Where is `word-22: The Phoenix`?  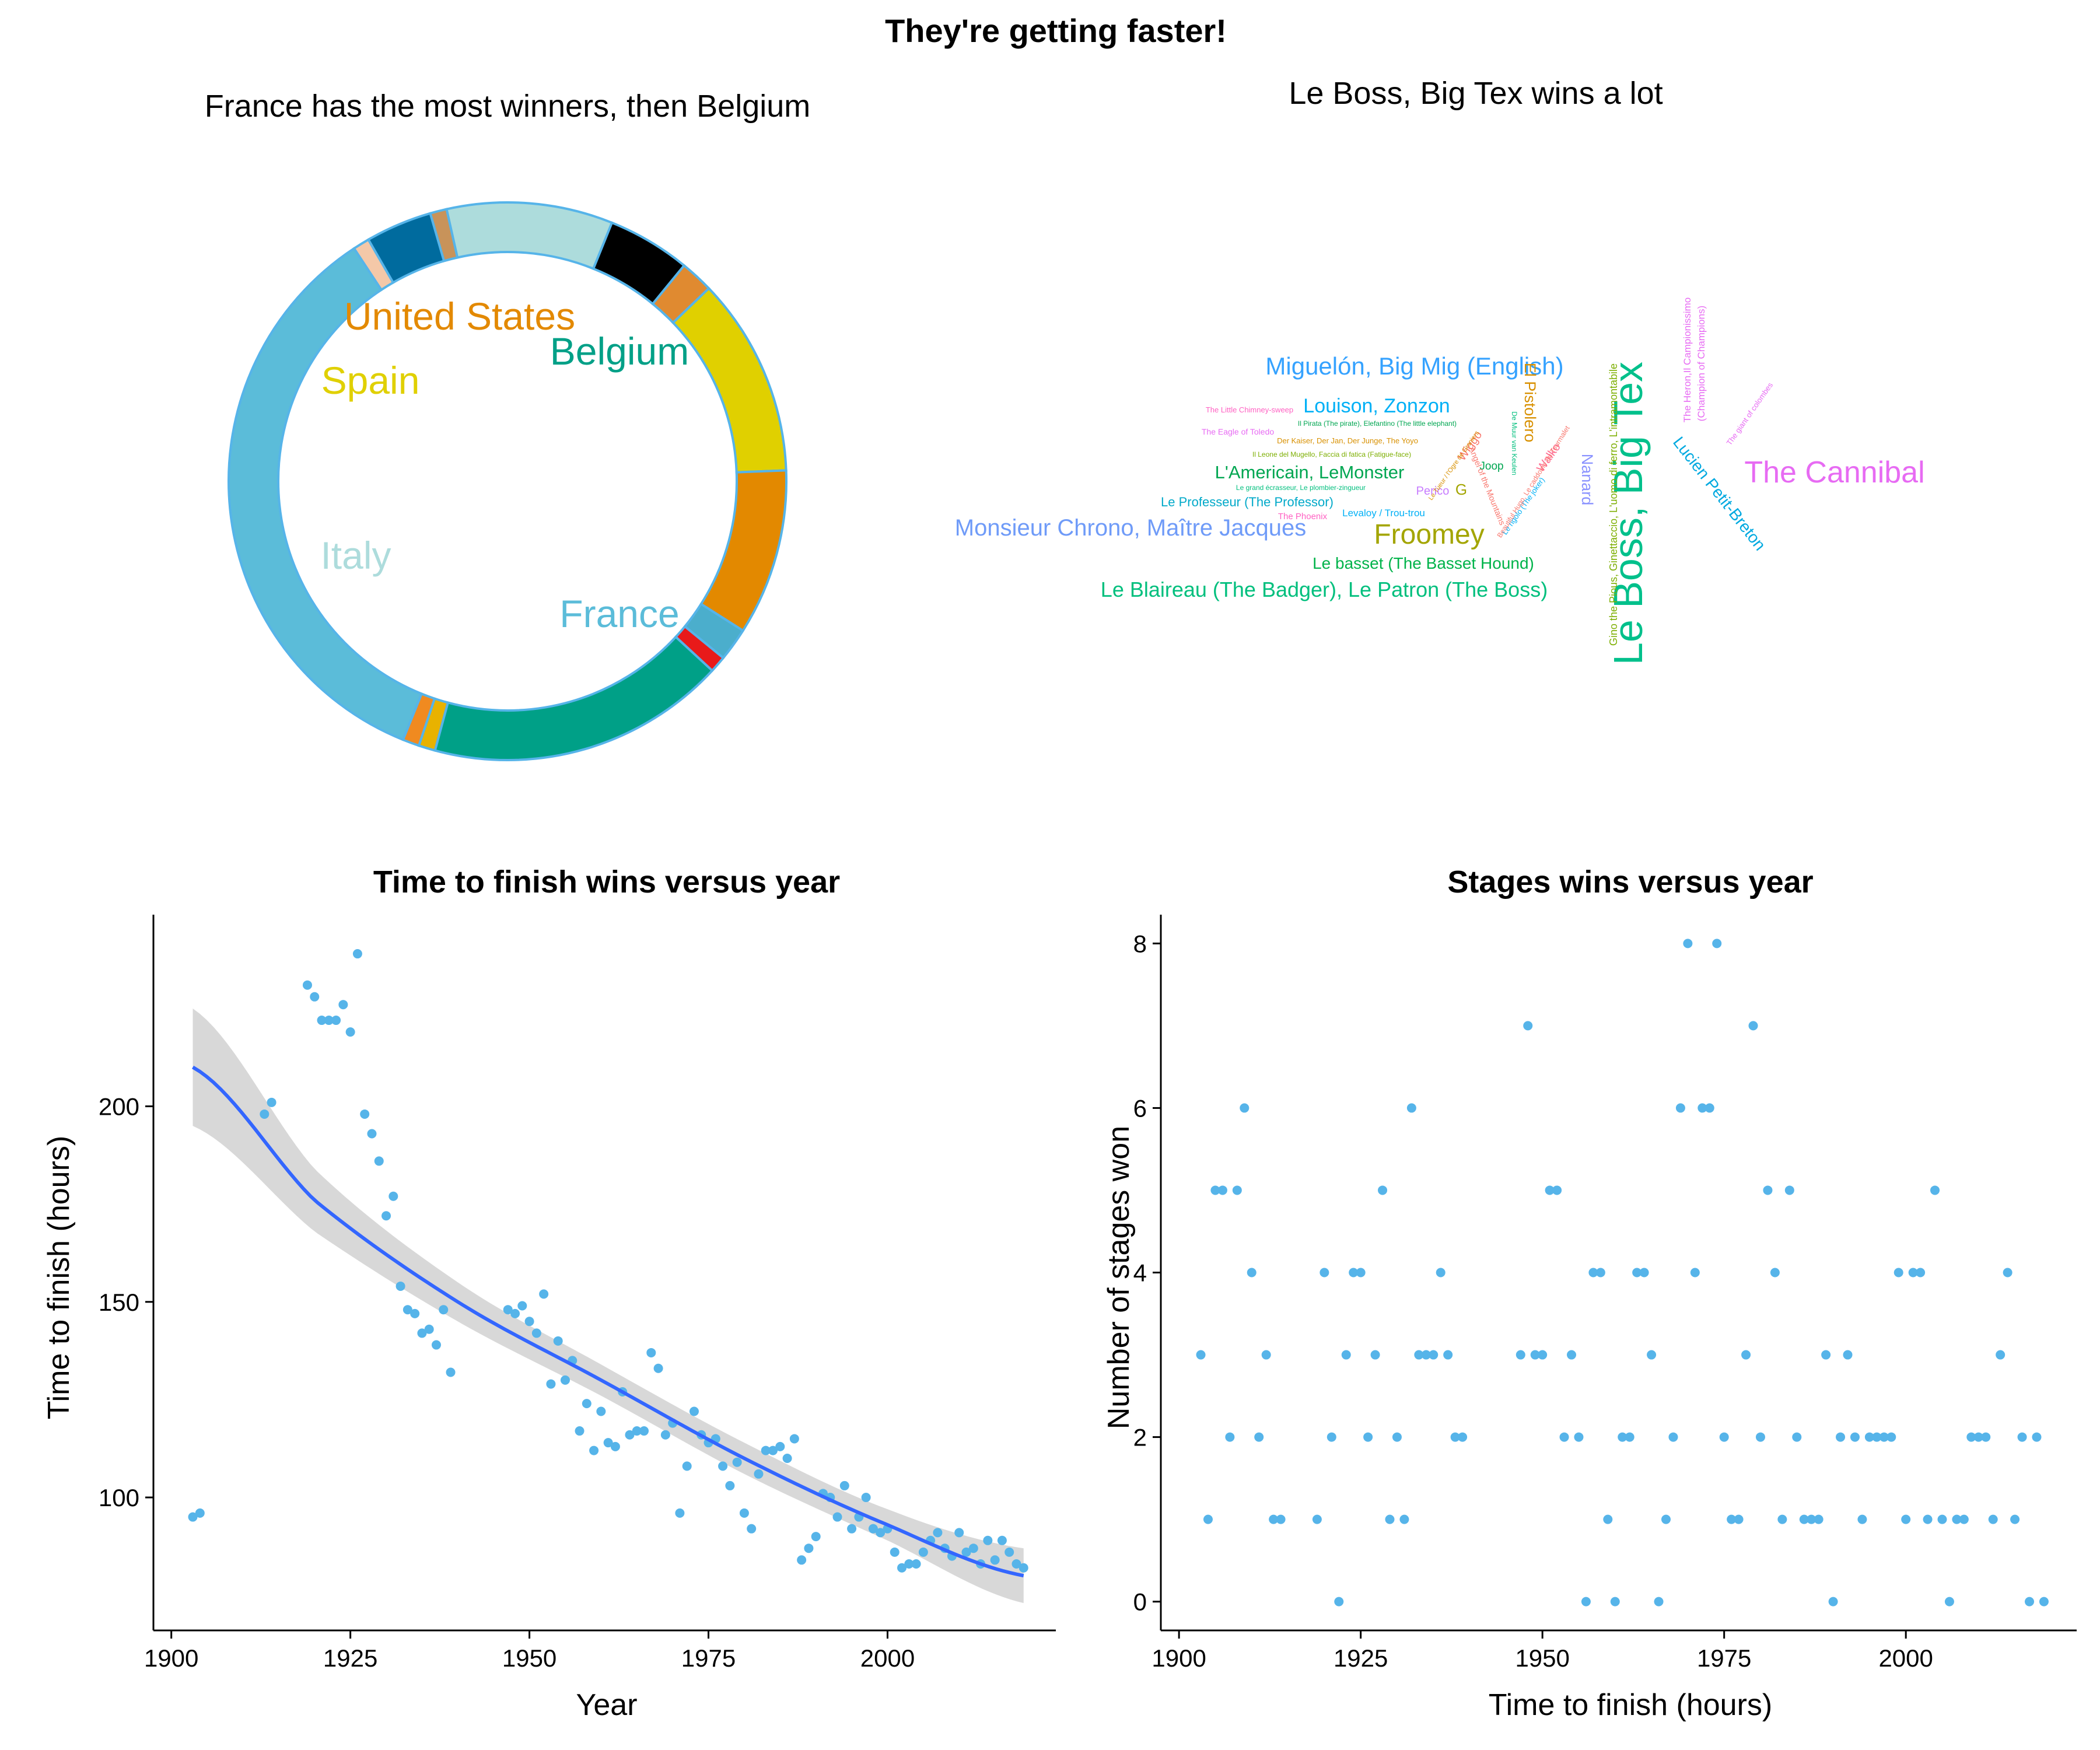
word-22: The Phoenix is located at coordinates (1303, 517).